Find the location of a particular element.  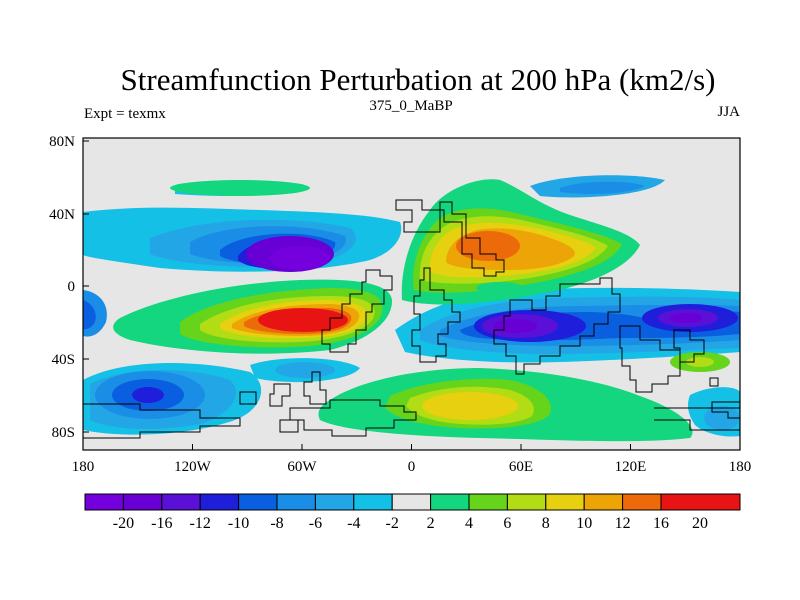

y-tick-label-4: 80S is located at coordinates (63, 433).